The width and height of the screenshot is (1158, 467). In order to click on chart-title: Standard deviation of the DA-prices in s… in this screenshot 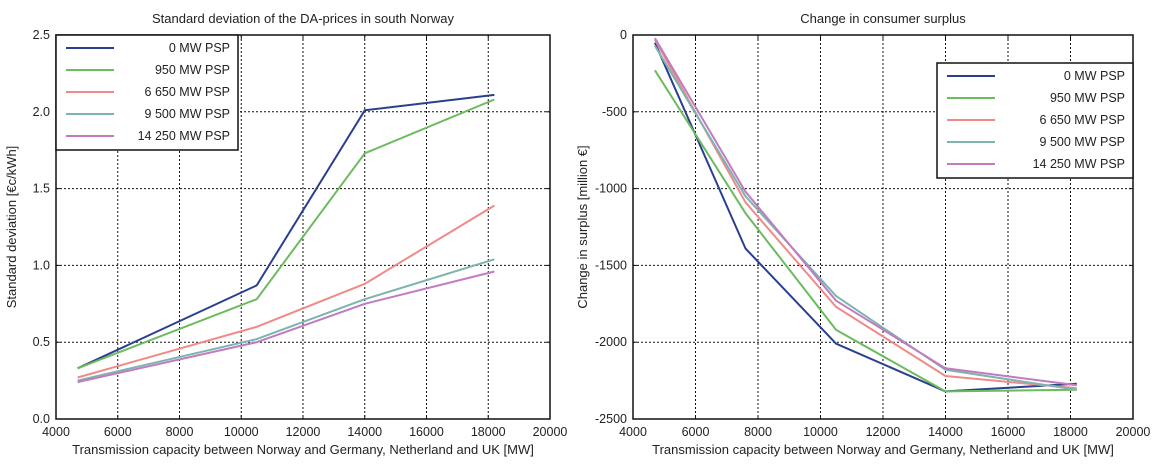, I will do `click(303, 18)`.